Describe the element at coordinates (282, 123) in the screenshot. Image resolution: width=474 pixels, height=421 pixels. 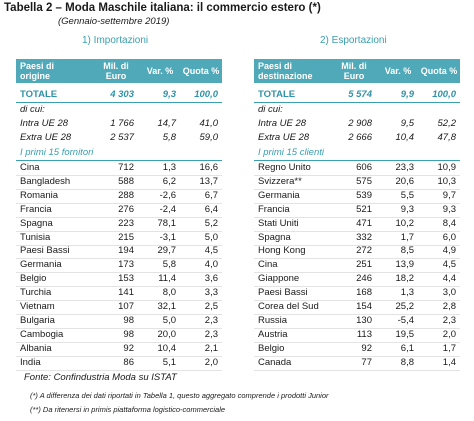
I see `aggregate-label: Intra UE 28` at that location.